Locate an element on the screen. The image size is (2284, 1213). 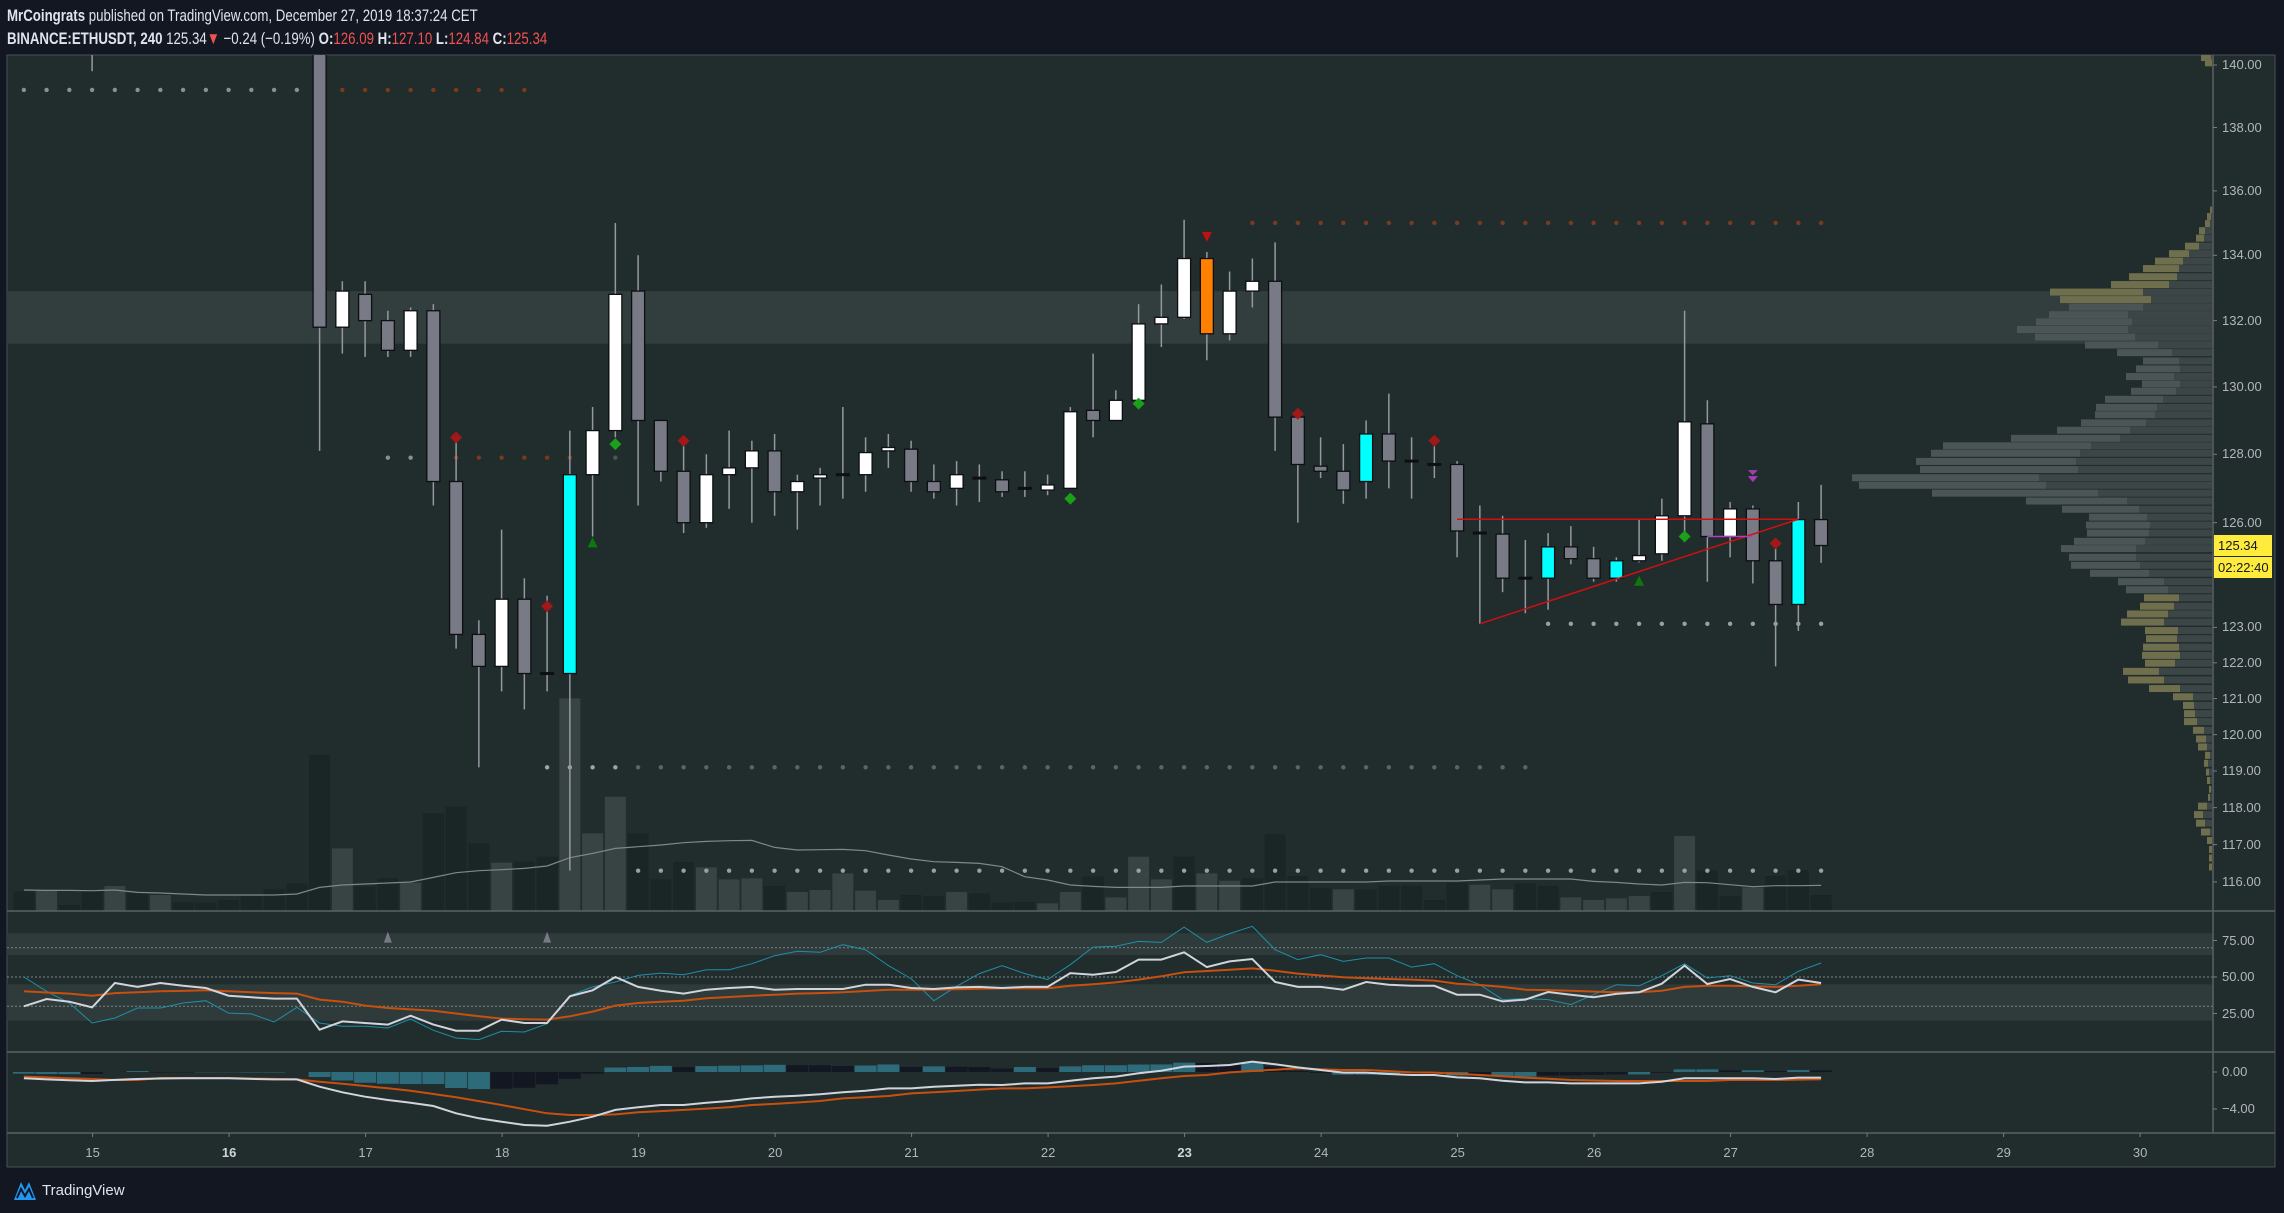
macd-pane is located at coordinates (922, 1093).